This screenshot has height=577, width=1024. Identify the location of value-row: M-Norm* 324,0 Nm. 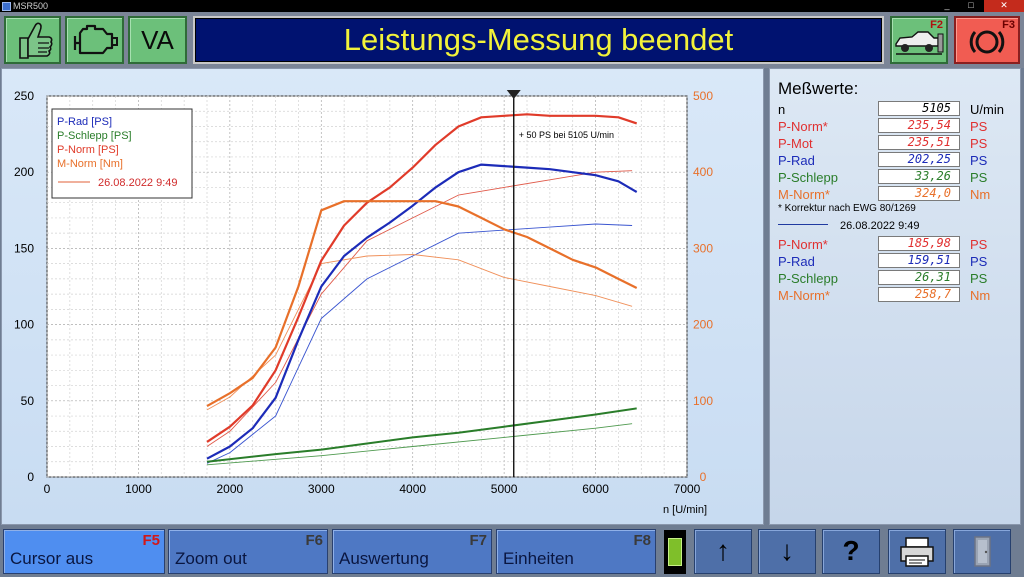
(896, 194).